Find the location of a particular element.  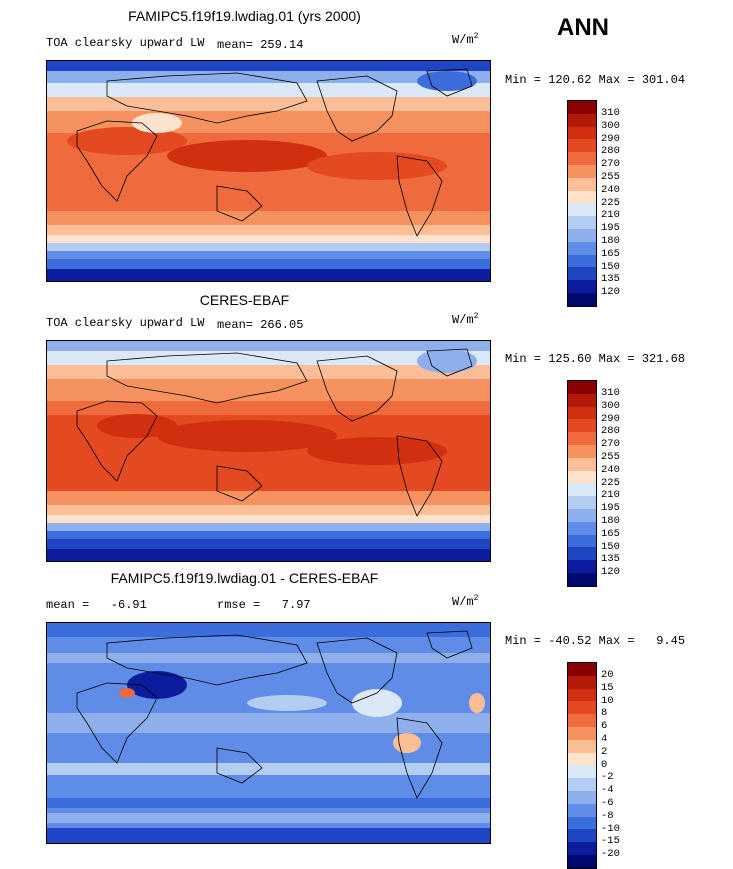

panel2-title: CERES-EBAF is located at coordinates (244, 300).